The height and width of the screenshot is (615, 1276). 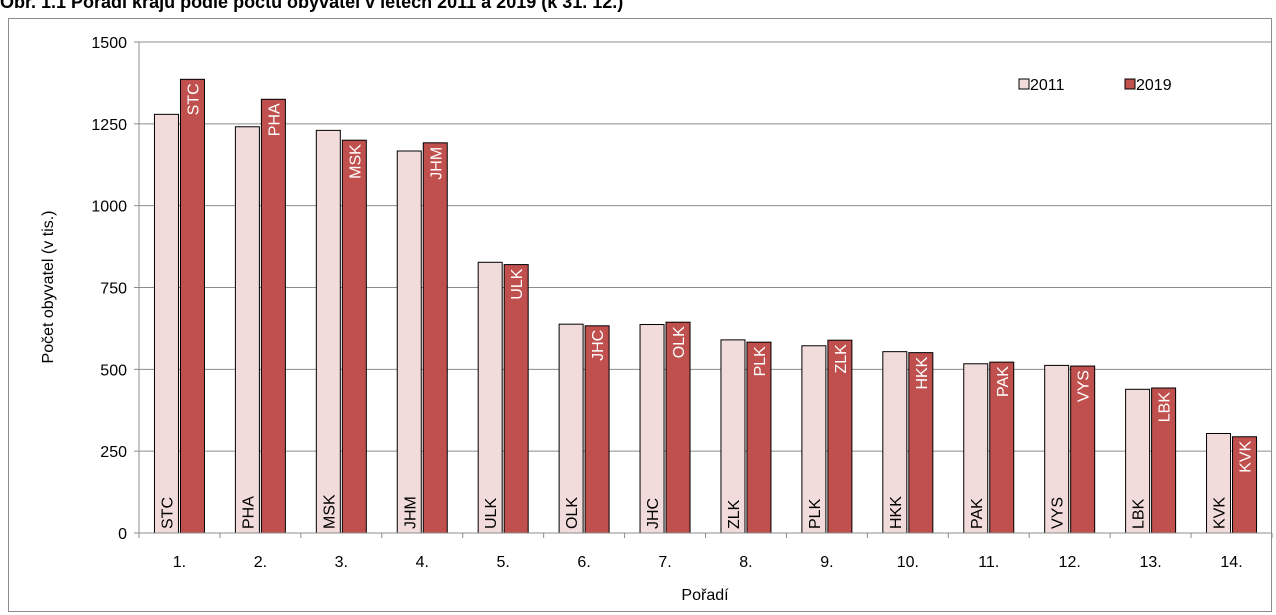 I want to click on x-tick-label: 9., so click(x=826, y=562).